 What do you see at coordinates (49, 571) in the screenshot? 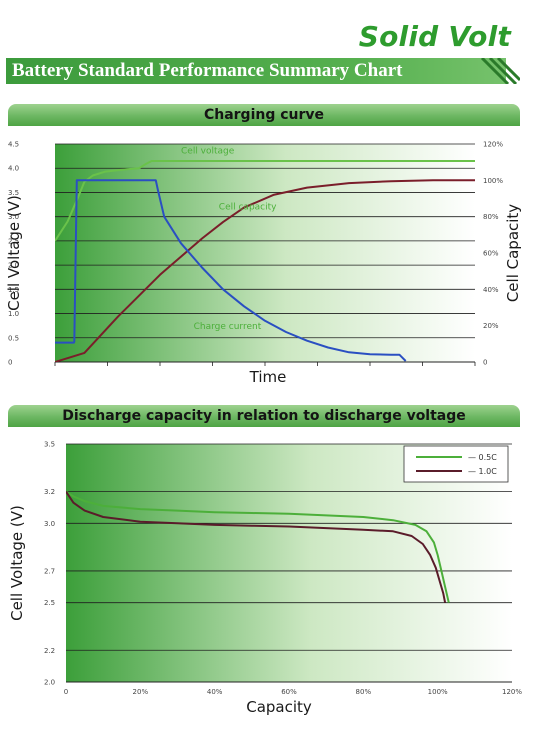
I see `y-tick-label: 2.7` at bounding box center [49, 571].